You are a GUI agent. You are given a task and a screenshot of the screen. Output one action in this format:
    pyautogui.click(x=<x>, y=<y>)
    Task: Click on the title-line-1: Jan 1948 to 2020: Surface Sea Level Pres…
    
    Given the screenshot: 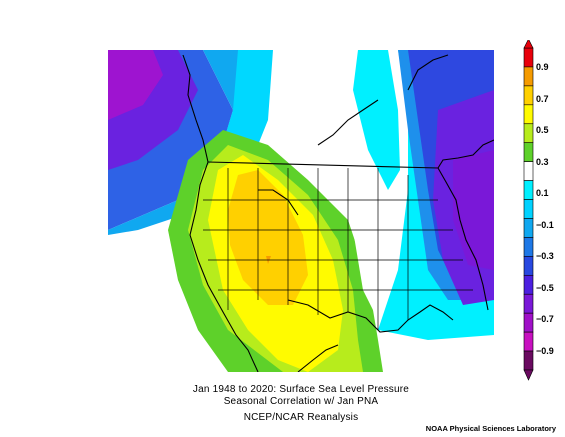 What is the action you would take?
    pyautogui.click(x=301, y=389)
    